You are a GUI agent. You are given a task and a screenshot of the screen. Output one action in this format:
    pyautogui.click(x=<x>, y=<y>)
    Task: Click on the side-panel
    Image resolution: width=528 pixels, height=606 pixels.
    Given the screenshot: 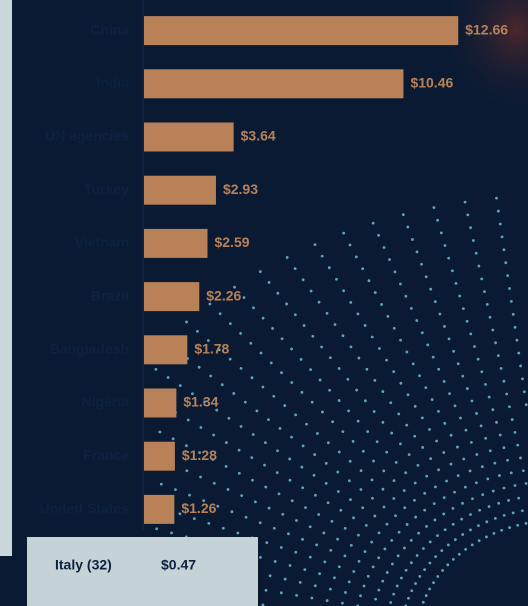 What is the action you would take?
    pyautogui.click(x=6, y=278)
    